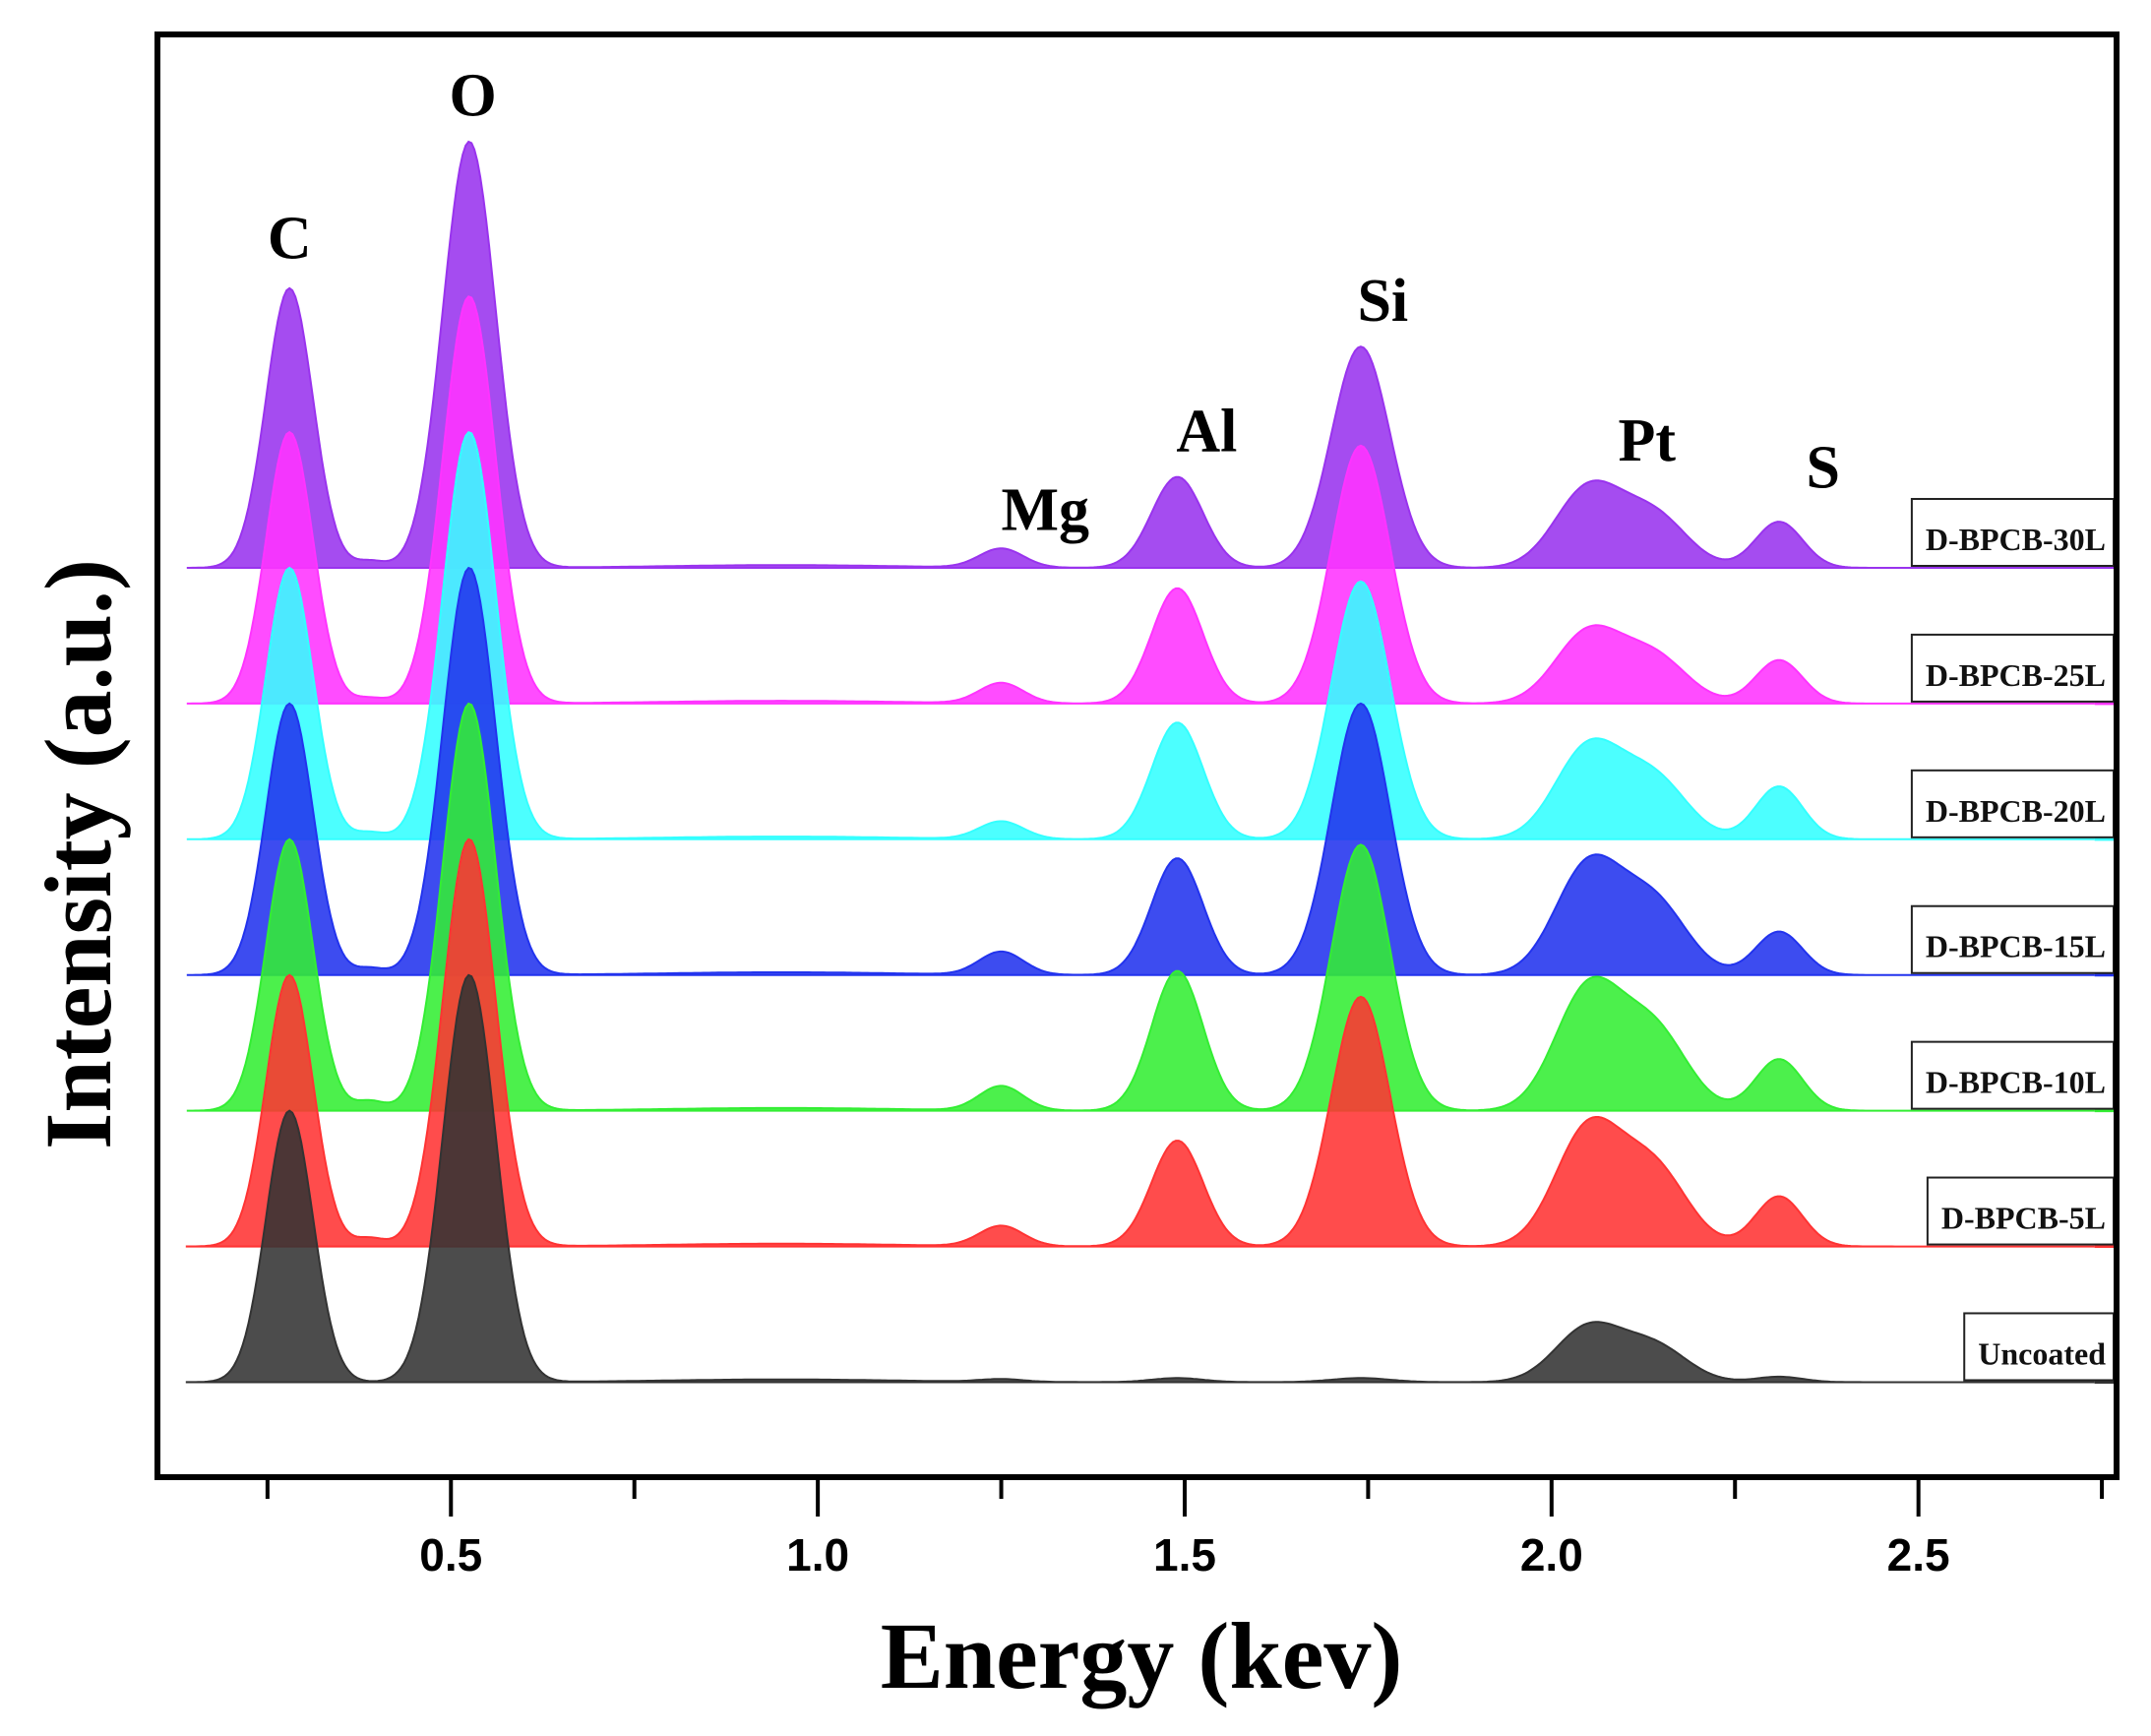 This screenshot has height=1736, width=2151. Describe the element at coordinates (450, 1555) in the screenshot. I see `x-tick-label: 0.5` at that location.